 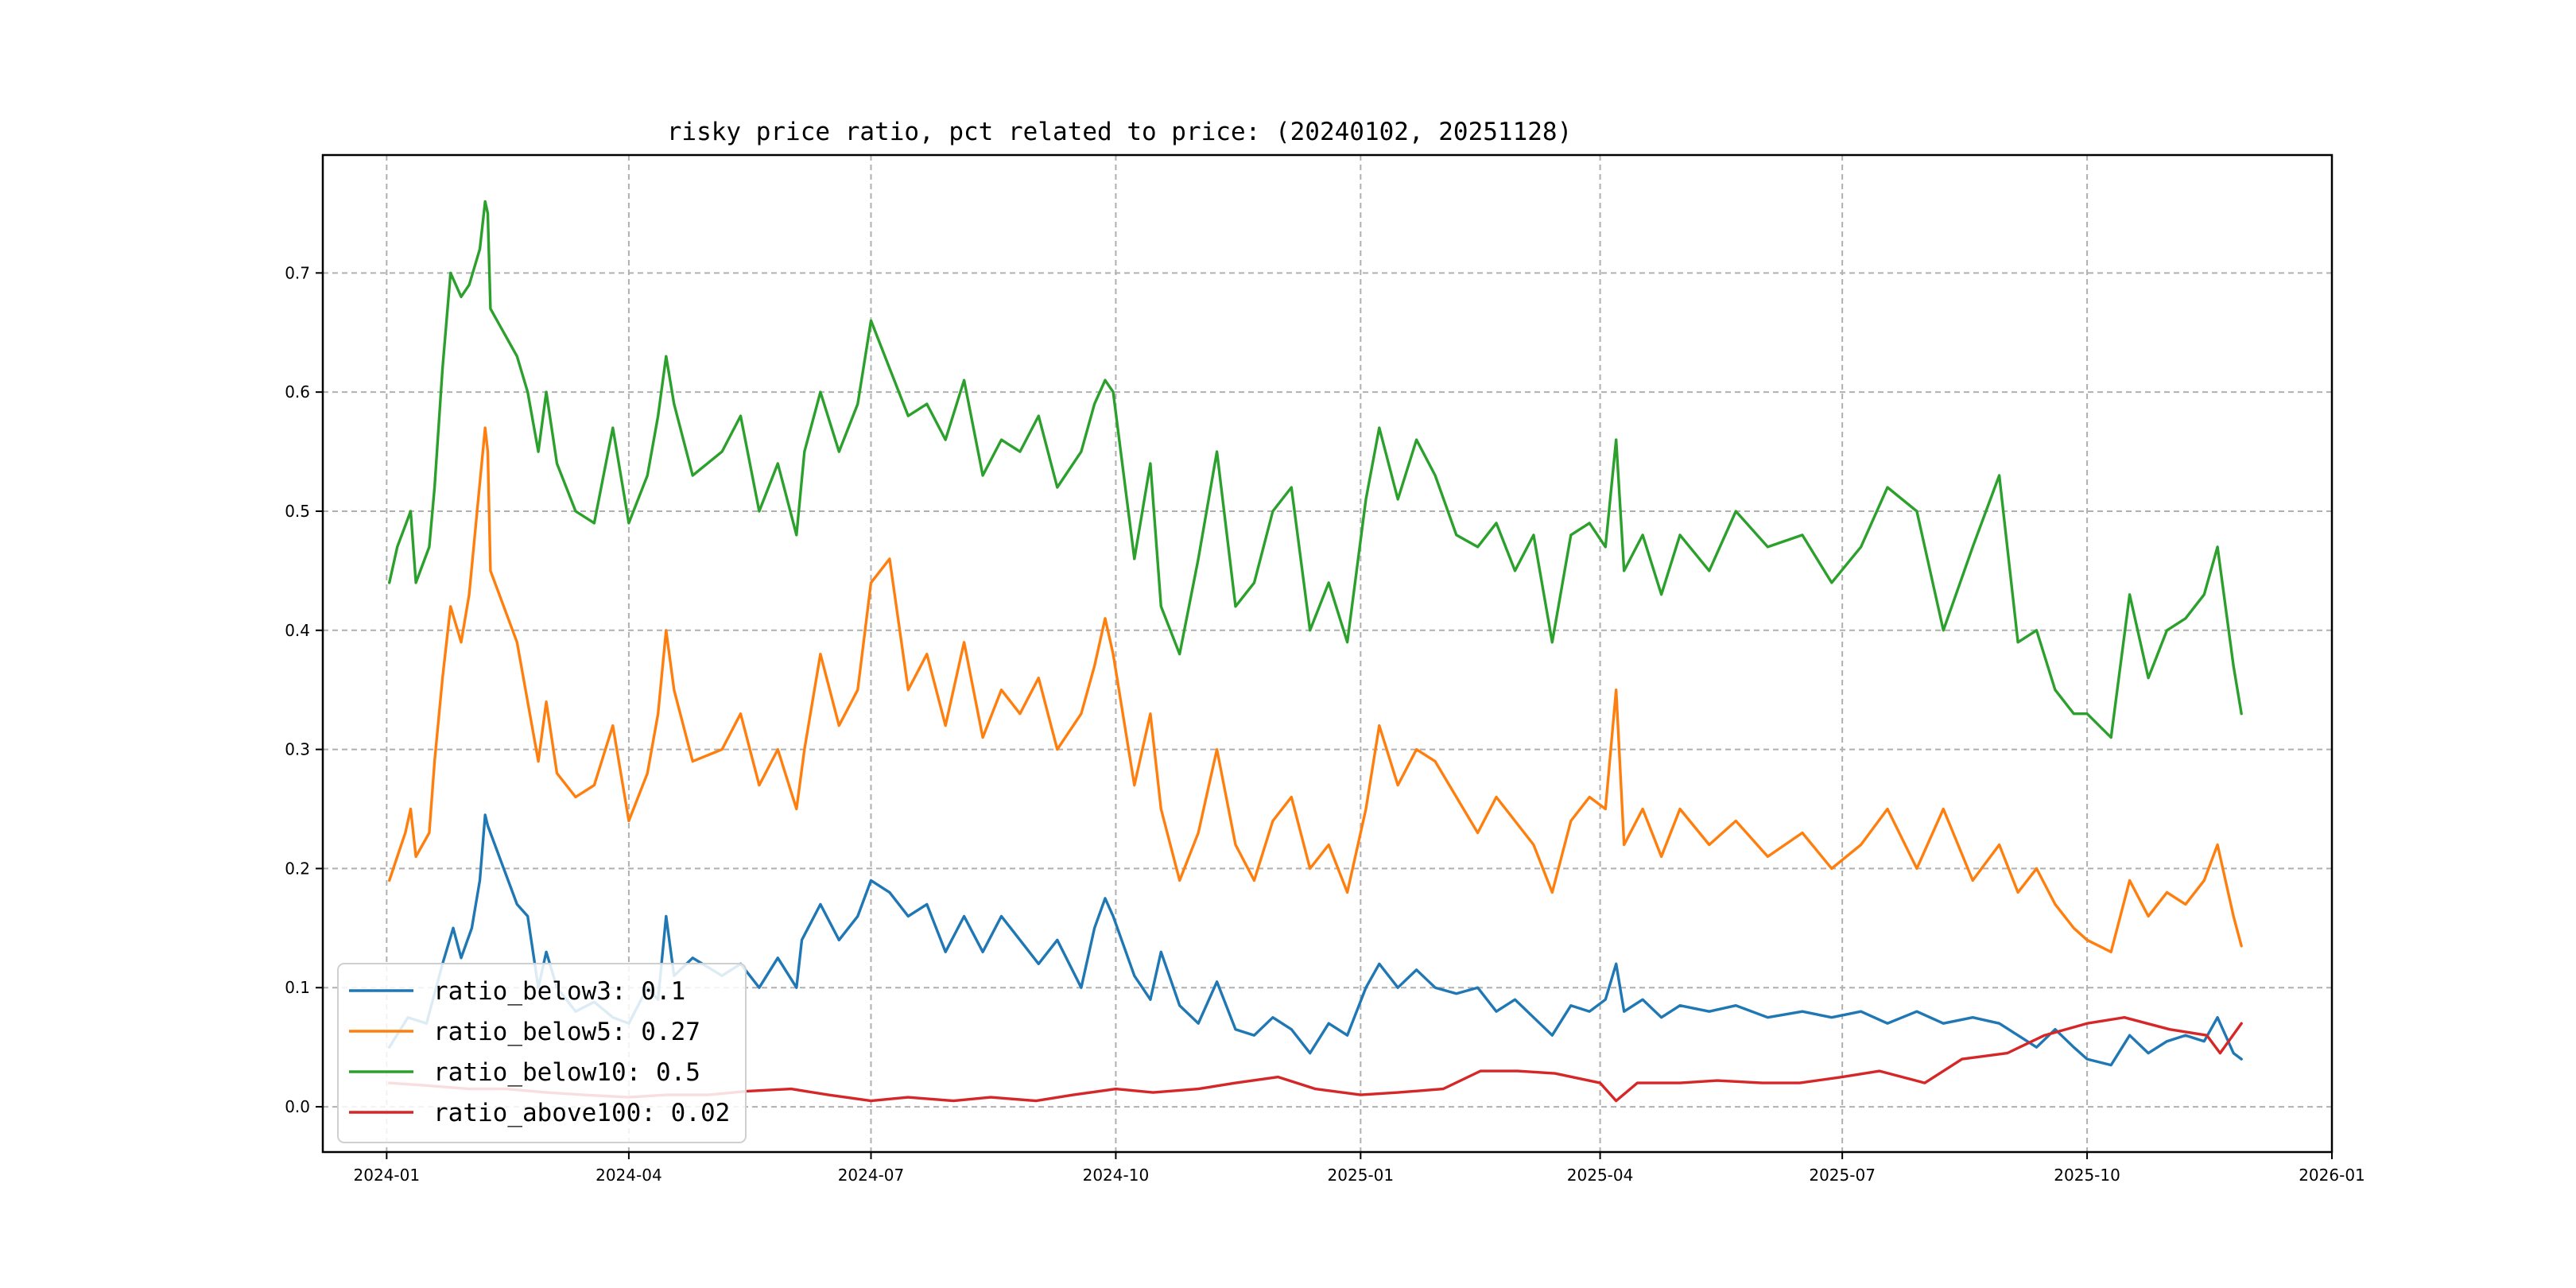 What do you see at coordinates (297, 630) in the screenshot?
I see `y-tick-label: 0.4` at bounding box center [297, 630].